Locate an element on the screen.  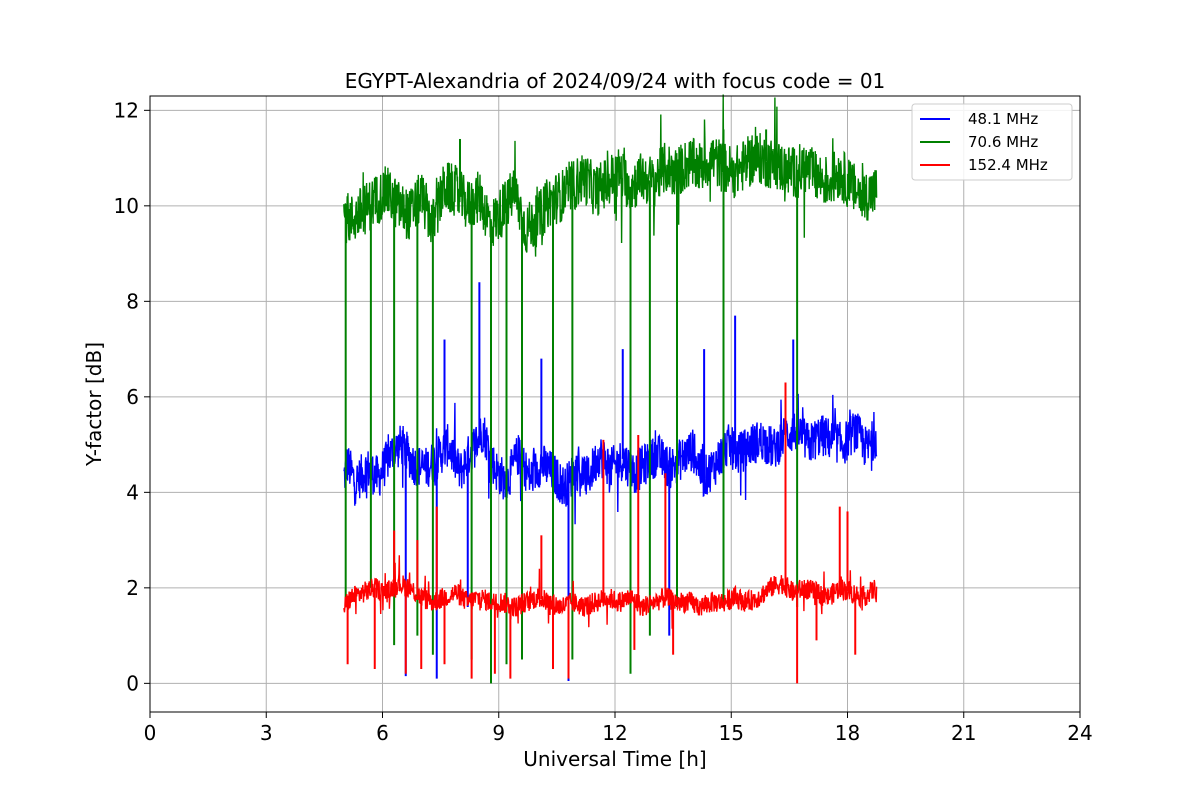
y-axis-label: Y-factor [dB] is located at coordinates (94, 404).